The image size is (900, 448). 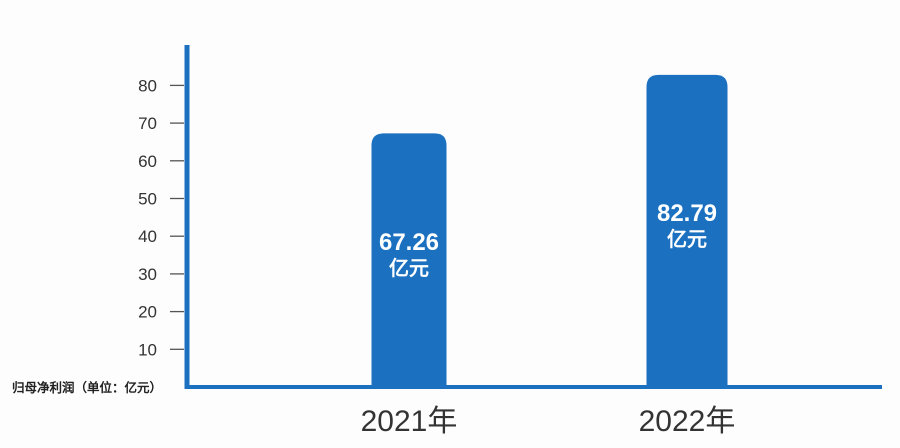 What do you see at coordinates (147, 349) in the screenshot?
I see `y-tick-label: 10` at bounding box center [147, 349].